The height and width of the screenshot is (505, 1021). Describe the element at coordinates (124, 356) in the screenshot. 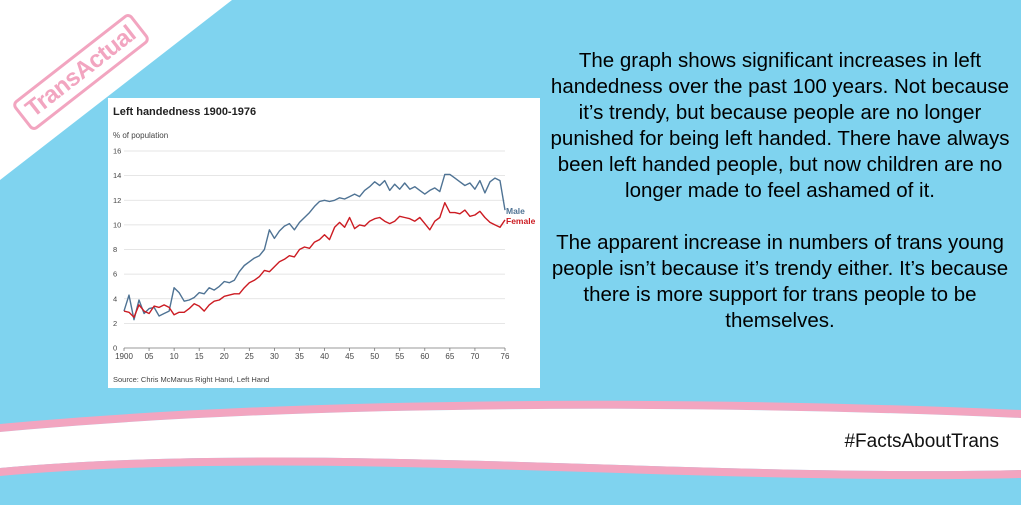

I see `x-tick-label: 1900` at that location.